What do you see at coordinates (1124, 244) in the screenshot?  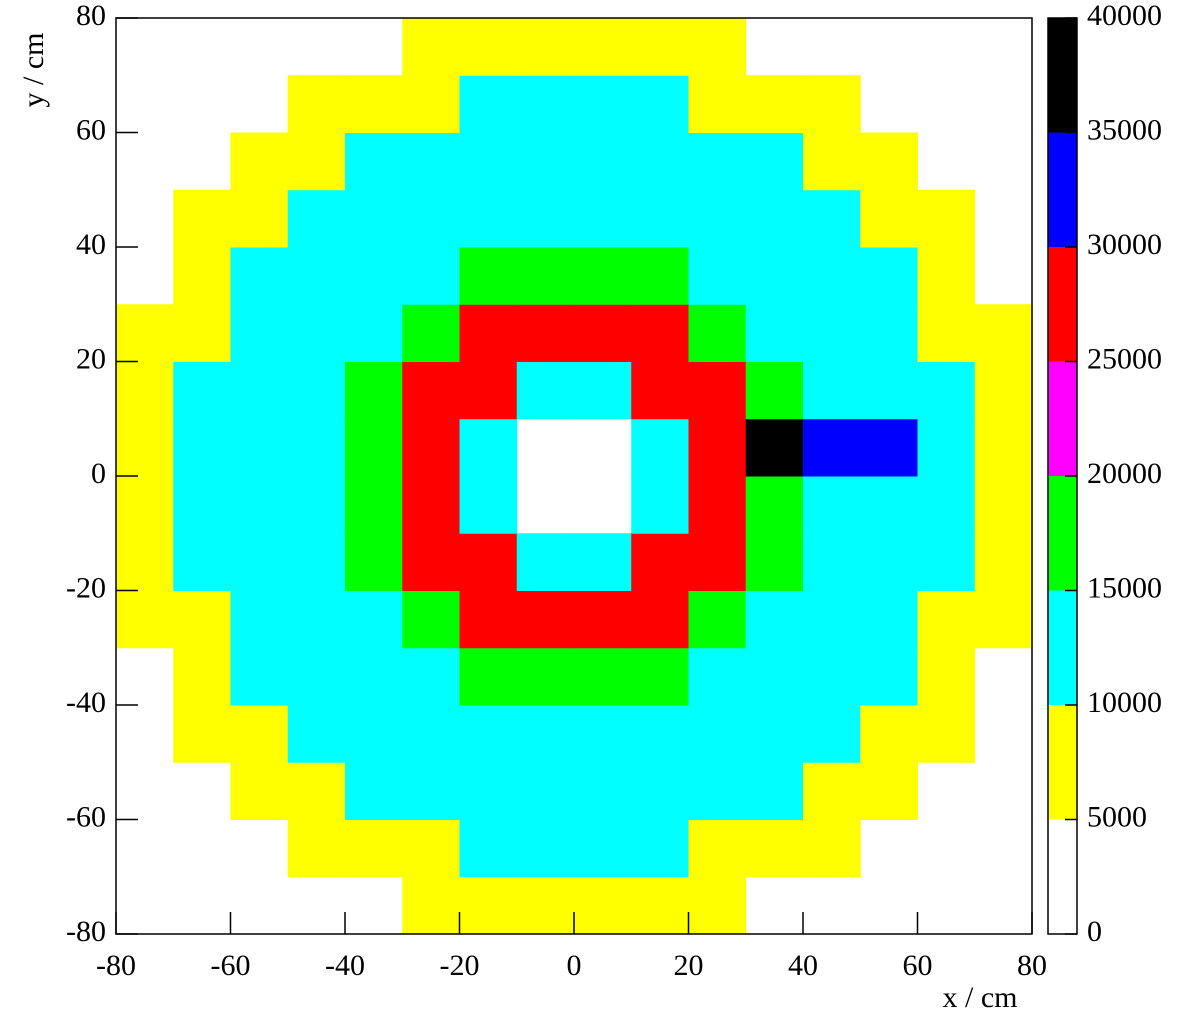 I see `colorbar-tick-label: 30000` at bounding box center [1124, 244].